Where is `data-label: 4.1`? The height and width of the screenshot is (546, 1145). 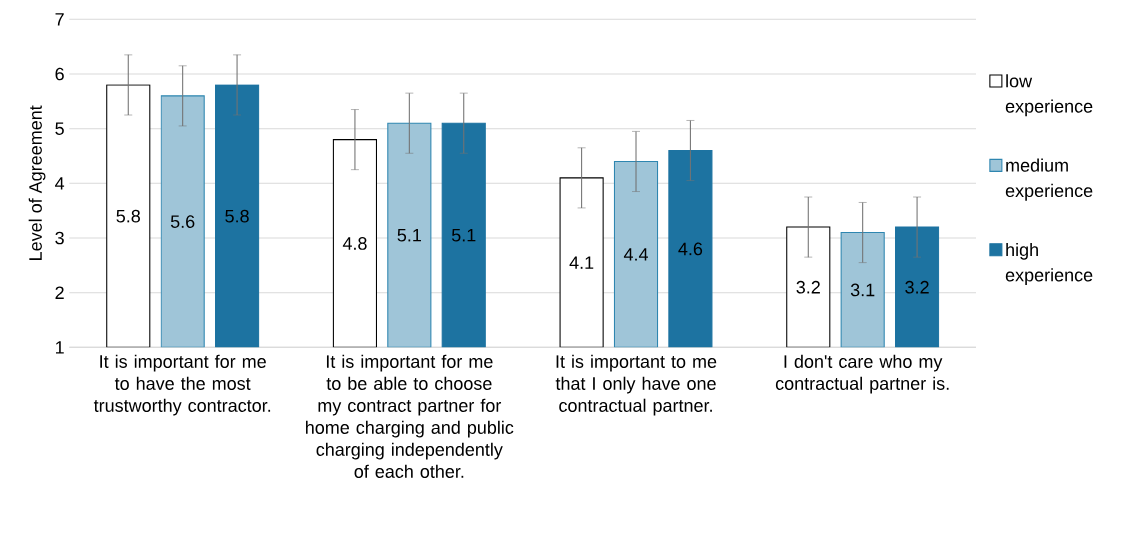 data-label: 4.1 is located at coordinates (581, 262).